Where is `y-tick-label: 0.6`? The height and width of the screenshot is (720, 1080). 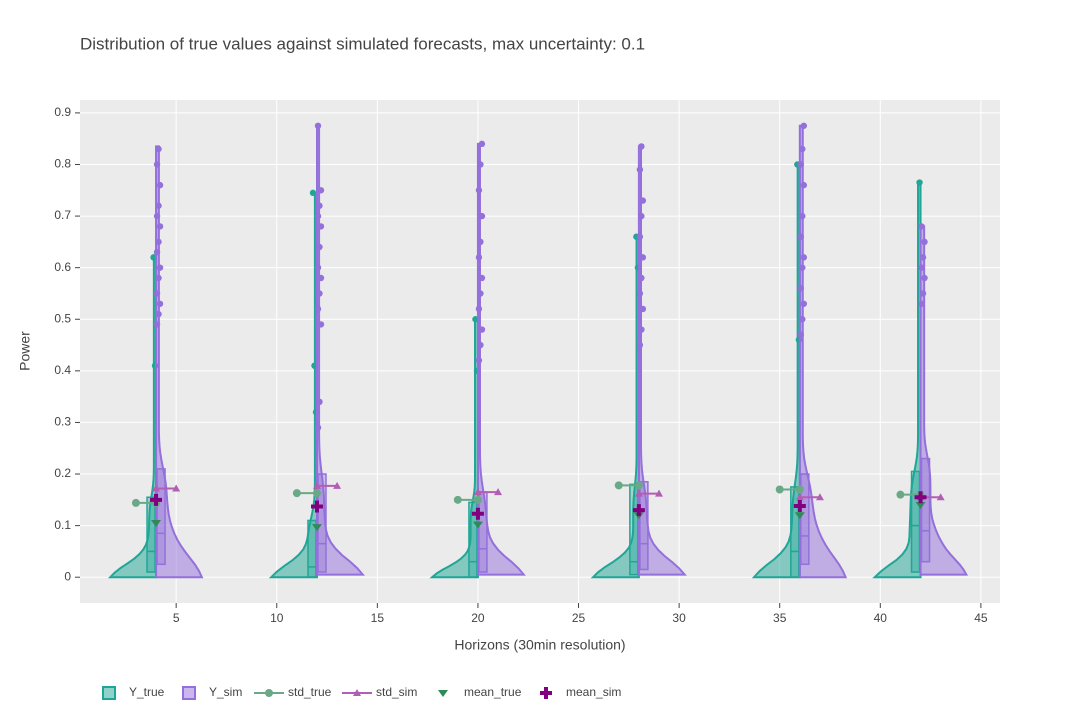 y-tick-label: 0.6 is located at coordinates (62, 267).